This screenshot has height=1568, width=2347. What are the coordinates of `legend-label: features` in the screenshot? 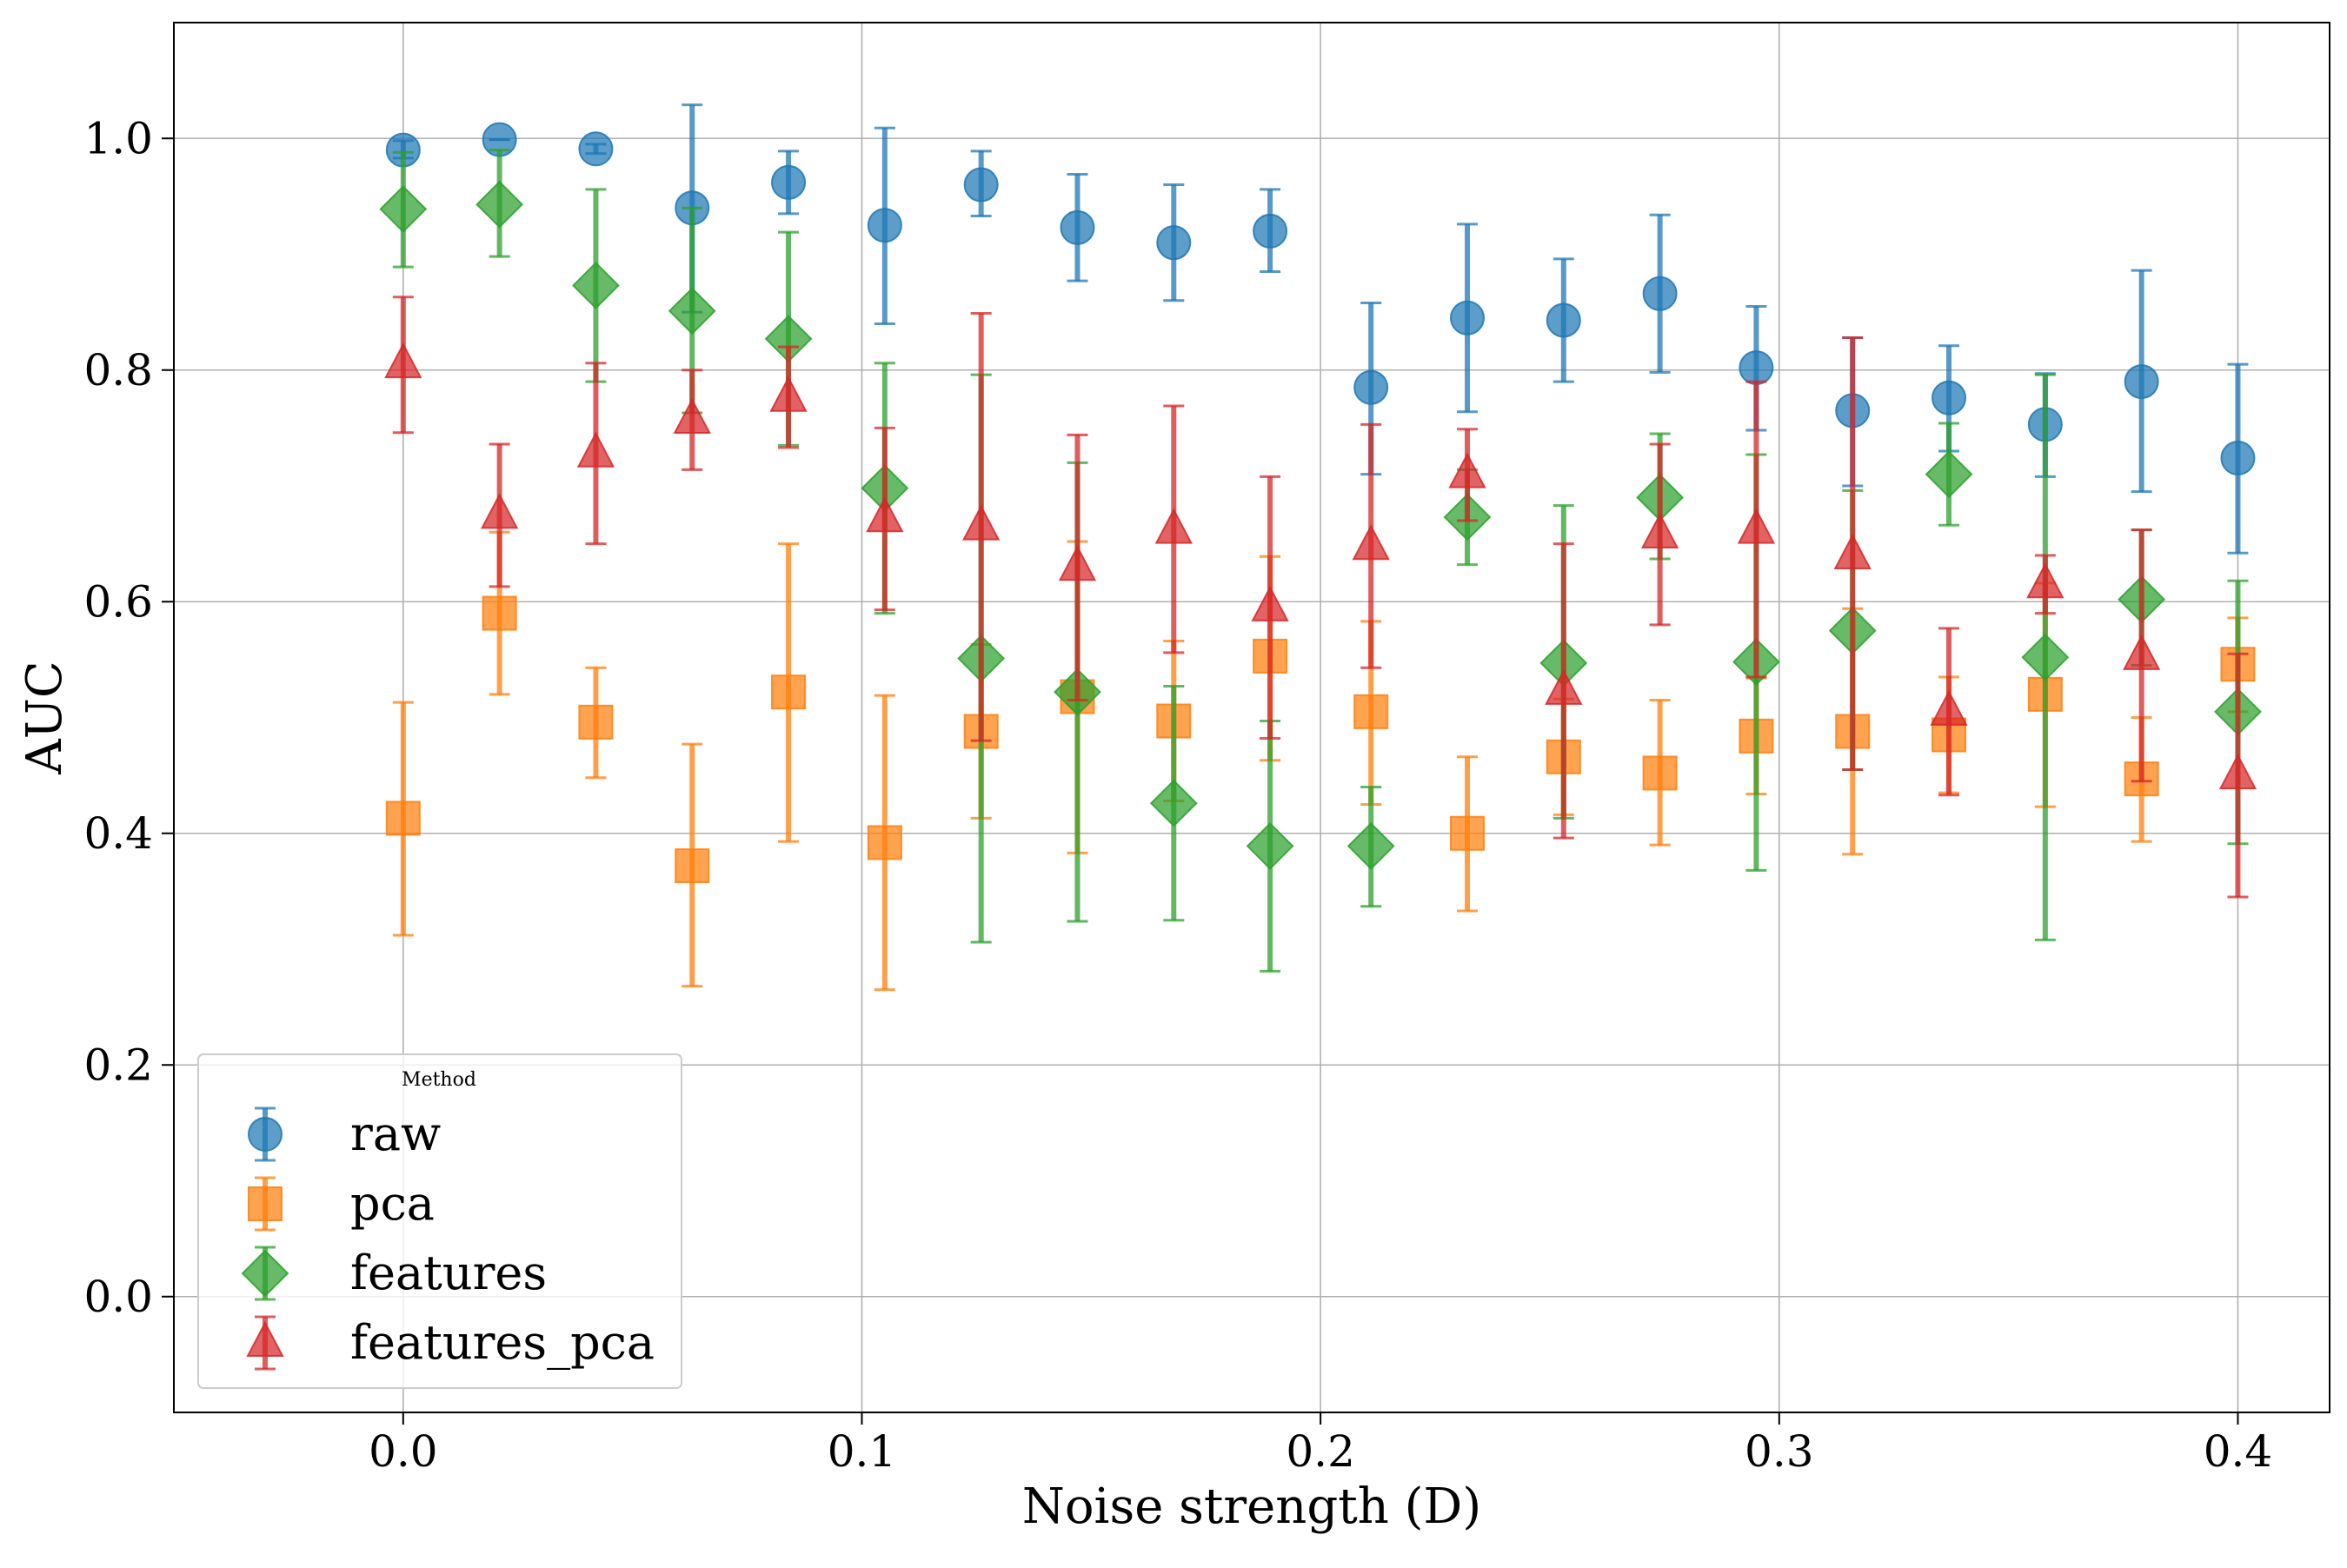 It's located at (449, 1273).